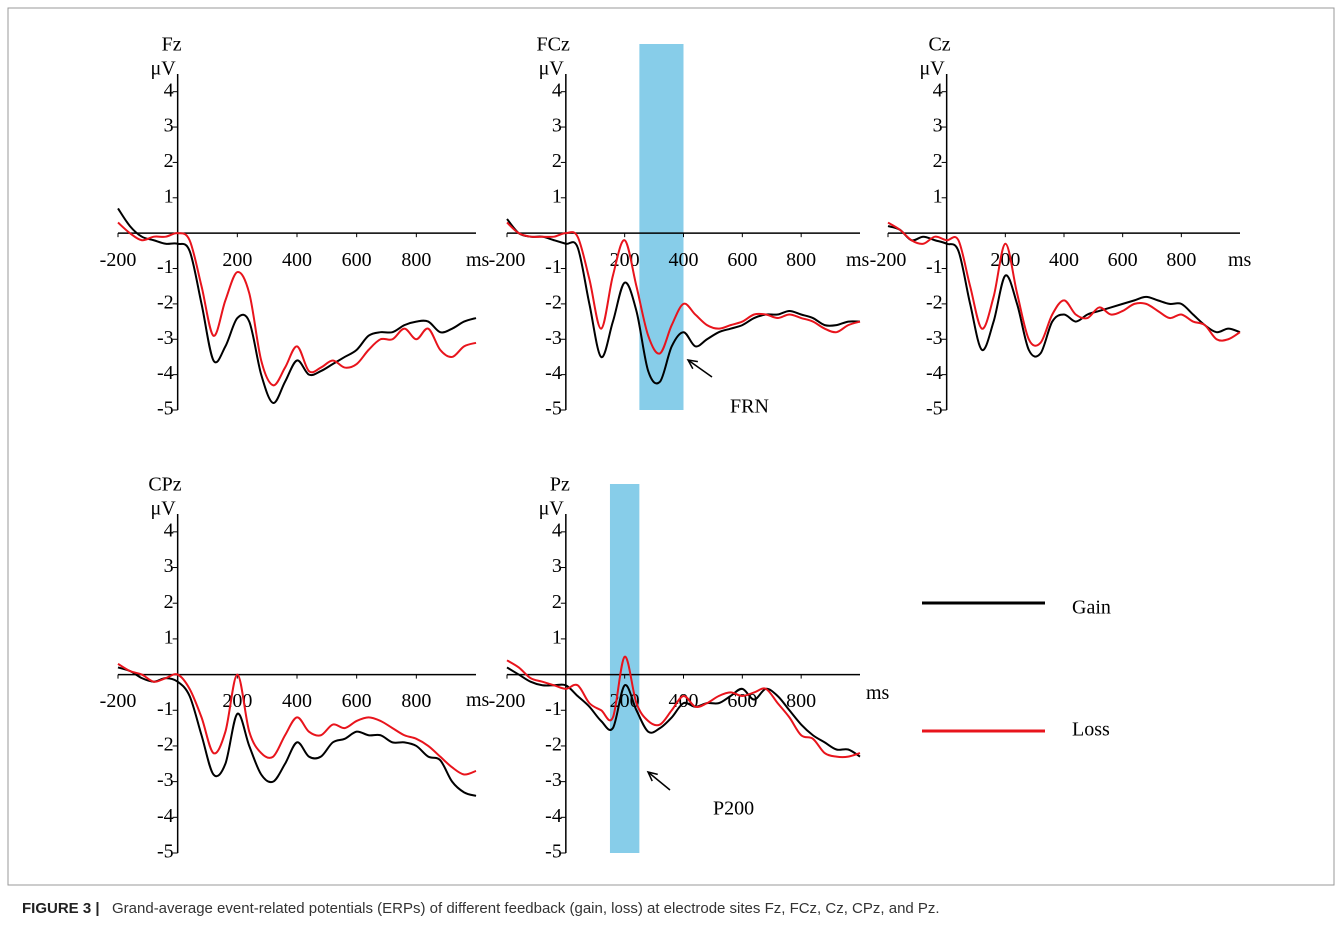 This screenshot has height=944, width=1342. I want to click on annotation: P200, so click(733, 809).